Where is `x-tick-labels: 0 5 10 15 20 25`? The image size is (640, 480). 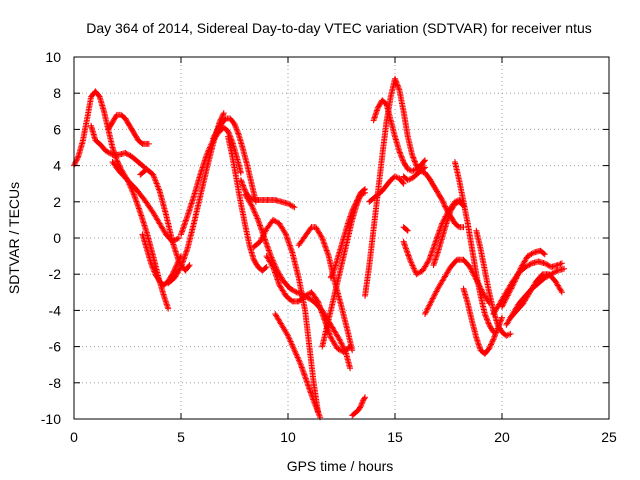
x-tick-labels: 0 5 10 15 20 25 is located at coordinates (343, 437).